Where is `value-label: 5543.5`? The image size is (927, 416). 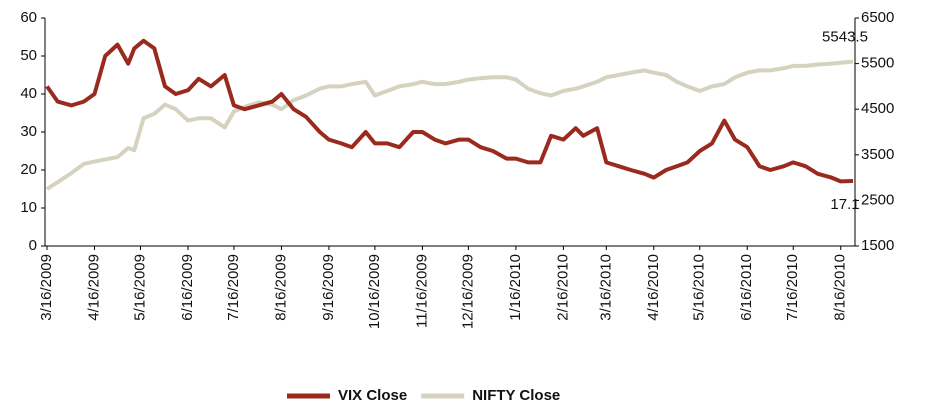
value-label: 5543.5 is located at coordinates (845, 37).